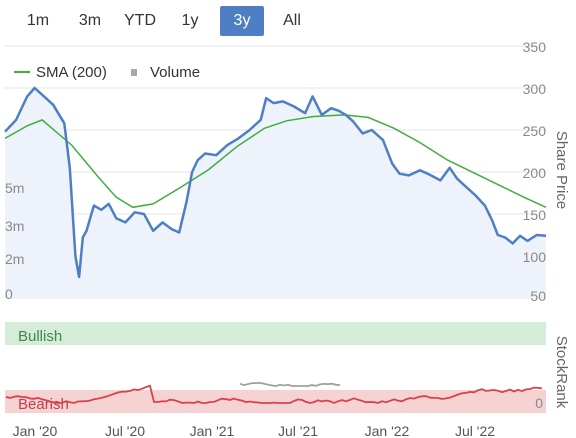 The width and height of the screenshot is (576, 438). Describe the element at coordinates (43, 404) in the screenshot. I see `bearish-label: Bearish` at that location.